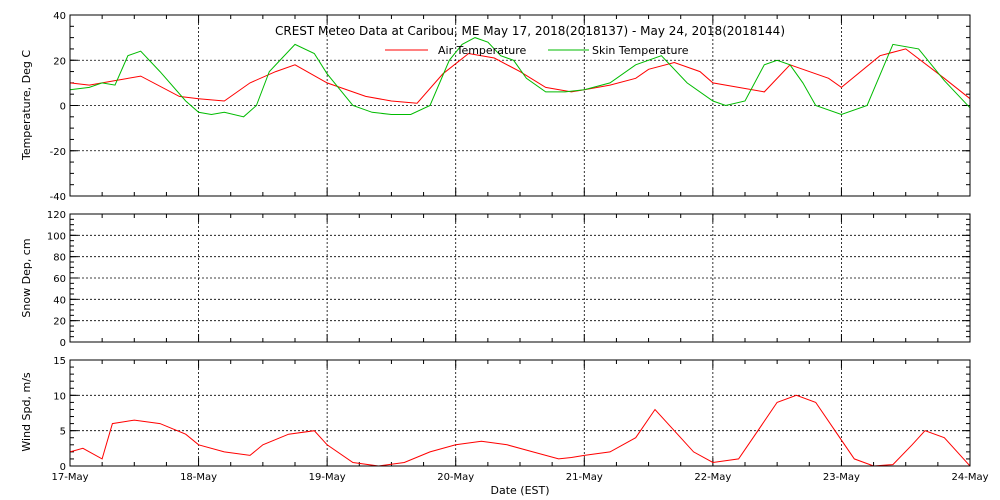 The height and width of the screenshot is (500, 1000). Describe the element at coordinates (26, 105) in the screenshot. I see `temperature-axis-label: Temperature, Deg C` at that location.